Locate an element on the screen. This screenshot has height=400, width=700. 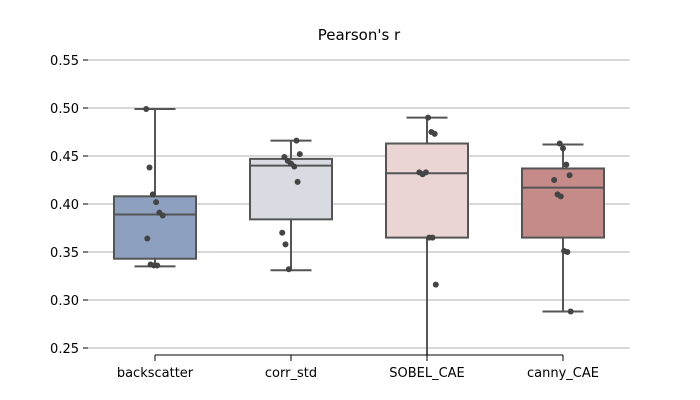
chart-title: Pearson's r is located at coordinates (359, 35).